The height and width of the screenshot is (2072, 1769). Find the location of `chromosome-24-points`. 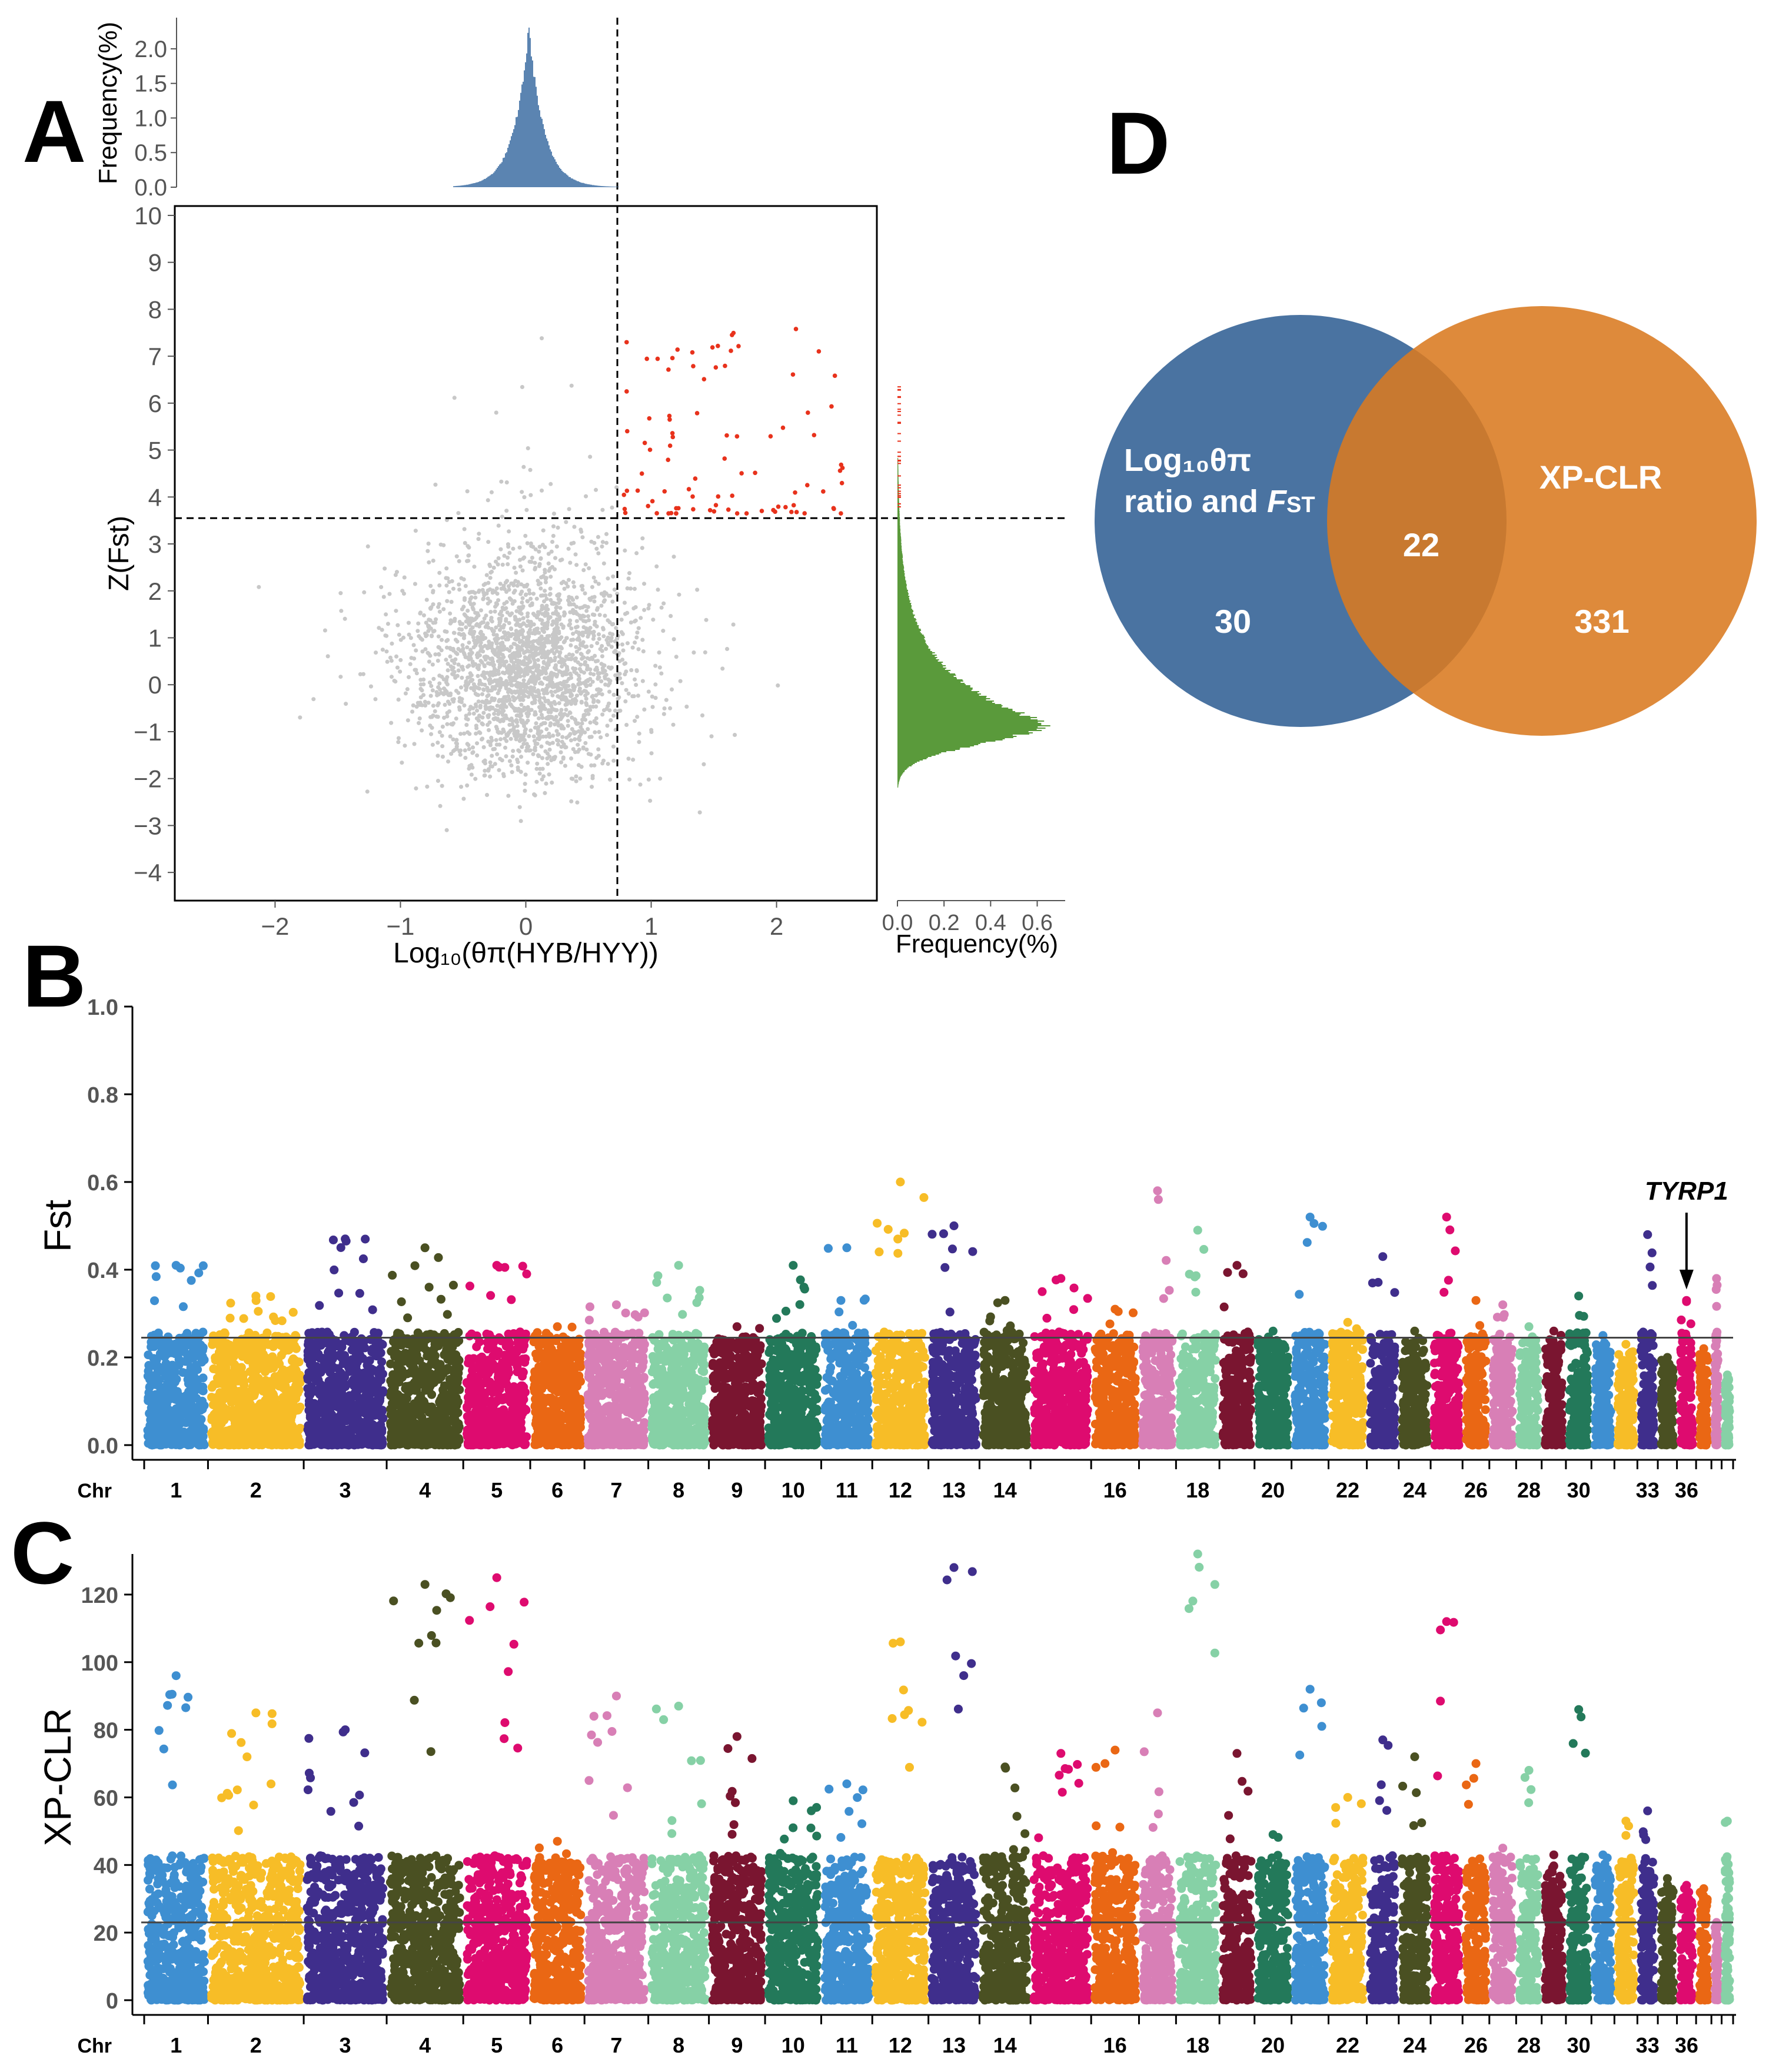

chromosome-24-points is located at coordinates (1415, 1878).